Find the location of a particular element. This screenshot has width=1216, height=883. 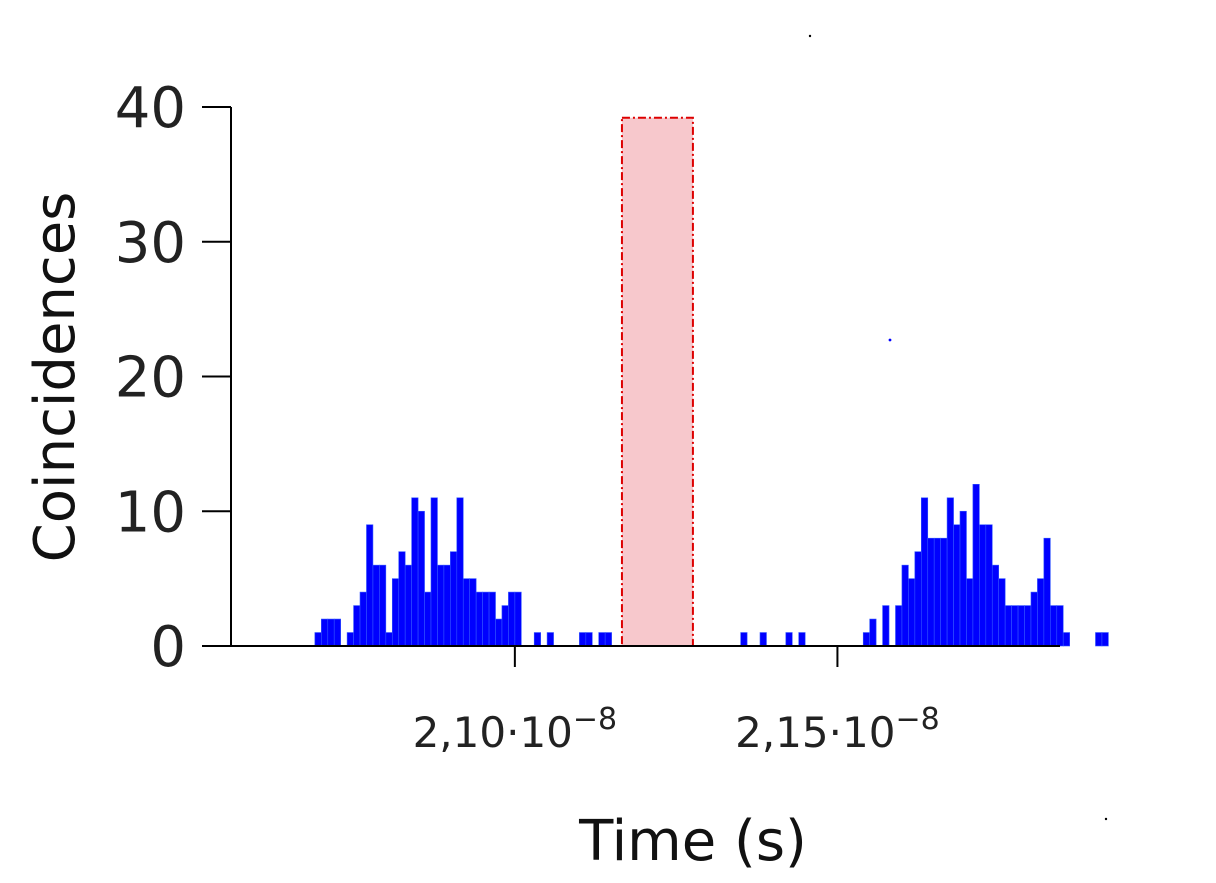

y-axis-title: Coincidences is located at coordinates (55, 377).